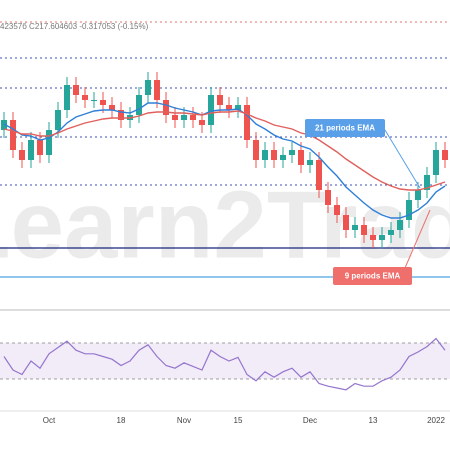 This screenshot has height=450, width=450. I want to click on x-tick-label: 13, so click(373, 420).